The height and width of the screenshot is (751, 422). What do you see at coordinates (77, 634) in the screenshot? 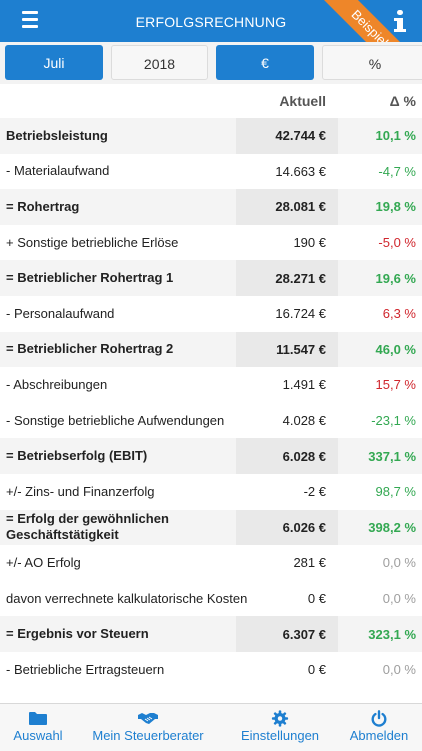
I see `row-label: = Ergebnis vor Steuern` at bounding box center [77, 634].